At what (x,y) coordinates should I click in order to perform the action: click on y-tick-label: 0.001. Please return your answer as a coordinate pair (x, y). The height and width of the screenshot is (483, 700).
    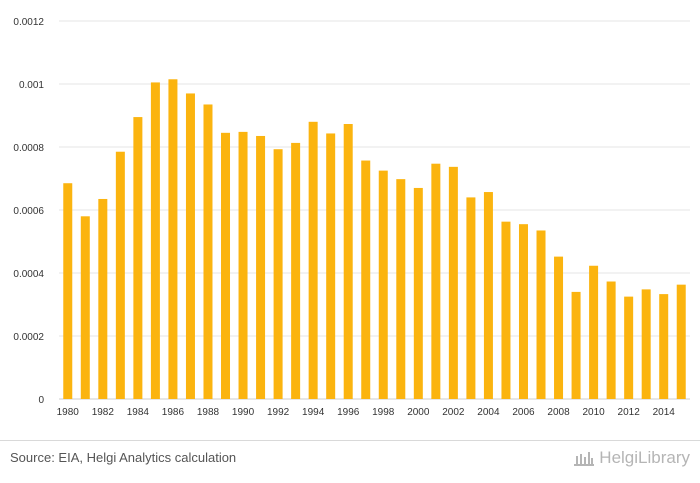
    Looking at the image, I should click on (31, 85).